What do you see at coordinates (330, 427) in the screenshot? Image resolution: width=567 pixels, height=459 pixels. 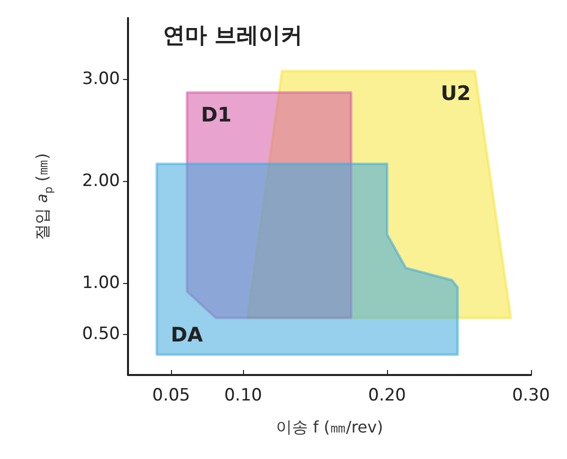 I see `x-axis-title: 이송 f (㎜/rev)` at bounding box center [330, 427].